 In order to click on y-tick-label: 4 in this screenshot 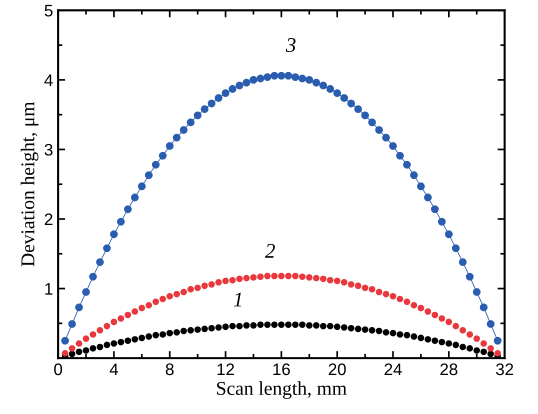, I will do `click(48, 80)`.